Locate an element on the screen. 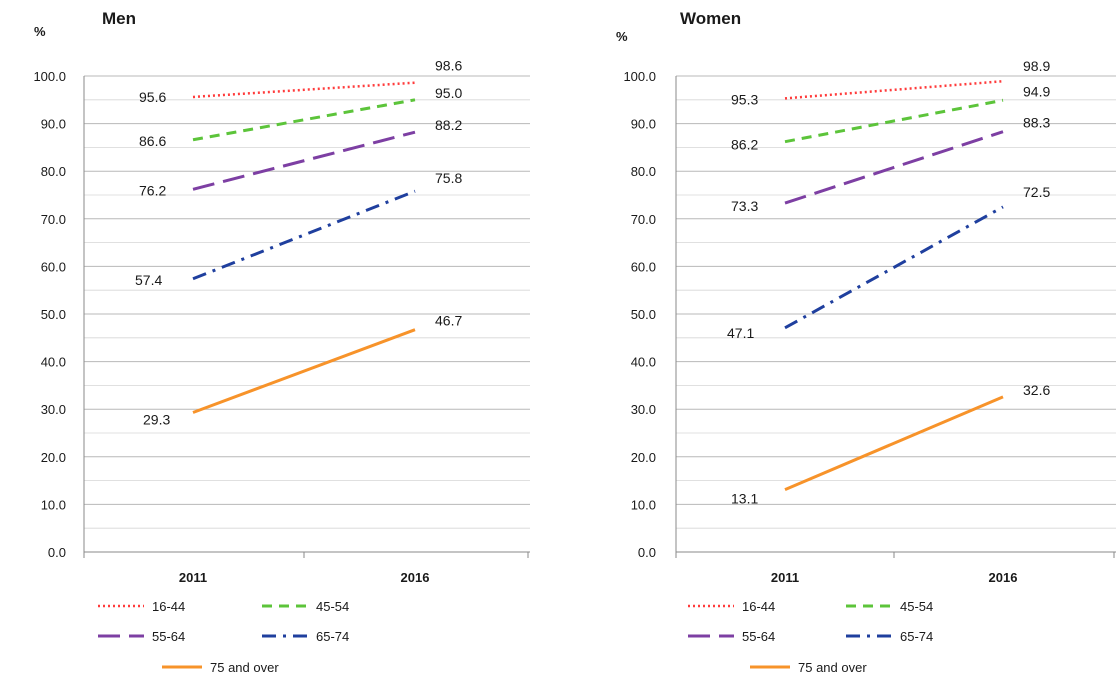 Image resolution: width=1116 pixels, height=689 pixels. data-label: 88.3 is located at coordinates (1036, 123).